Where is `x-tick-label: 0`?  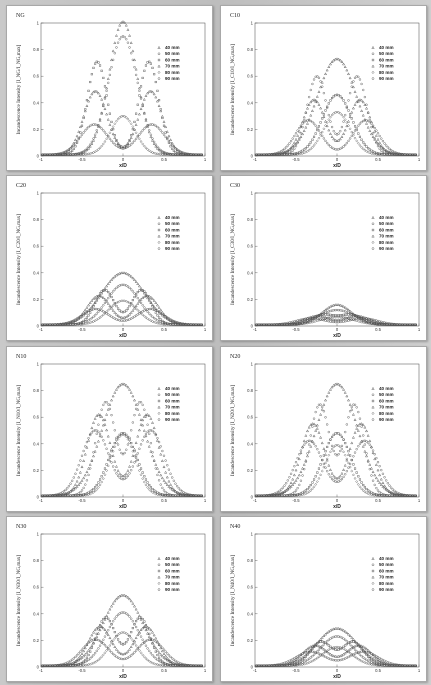 x-tick-label: 0 is located at coordinates (123, 159).